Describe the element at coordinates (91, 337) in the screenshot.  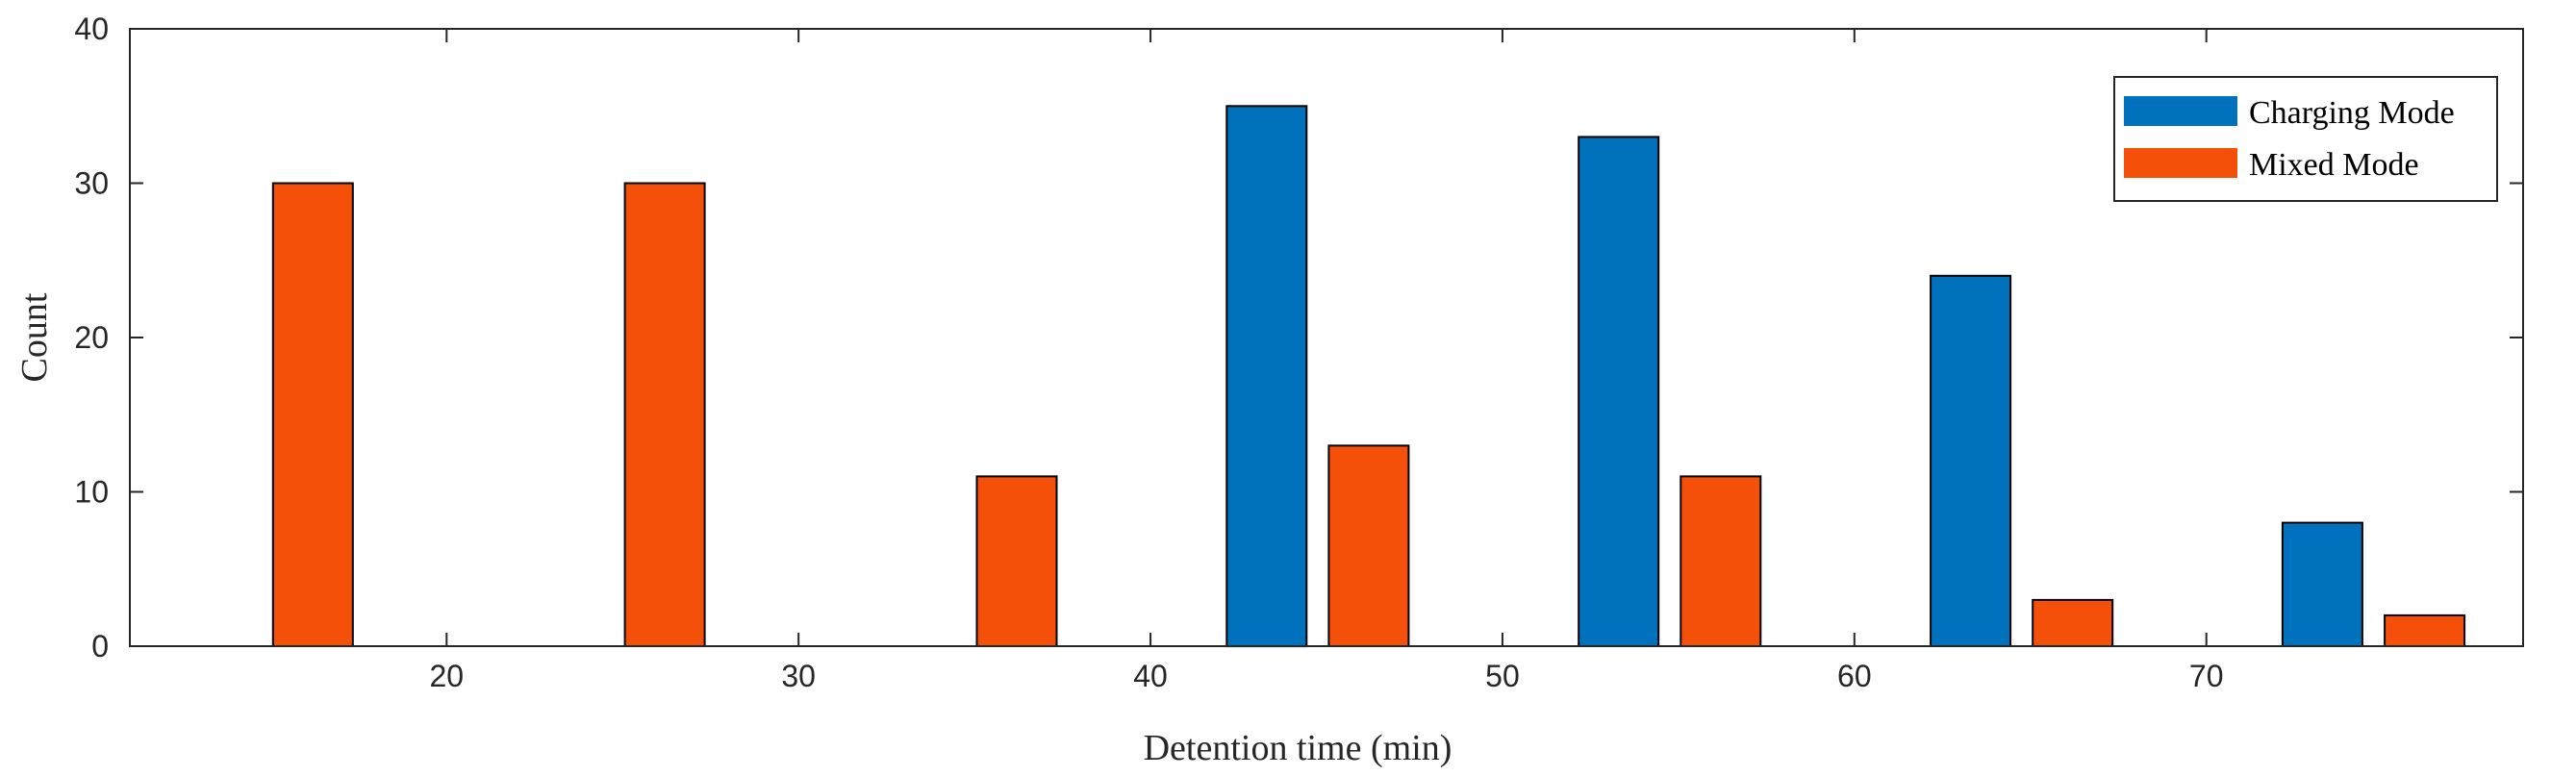
I see `y-tick-label: 20` at that location.